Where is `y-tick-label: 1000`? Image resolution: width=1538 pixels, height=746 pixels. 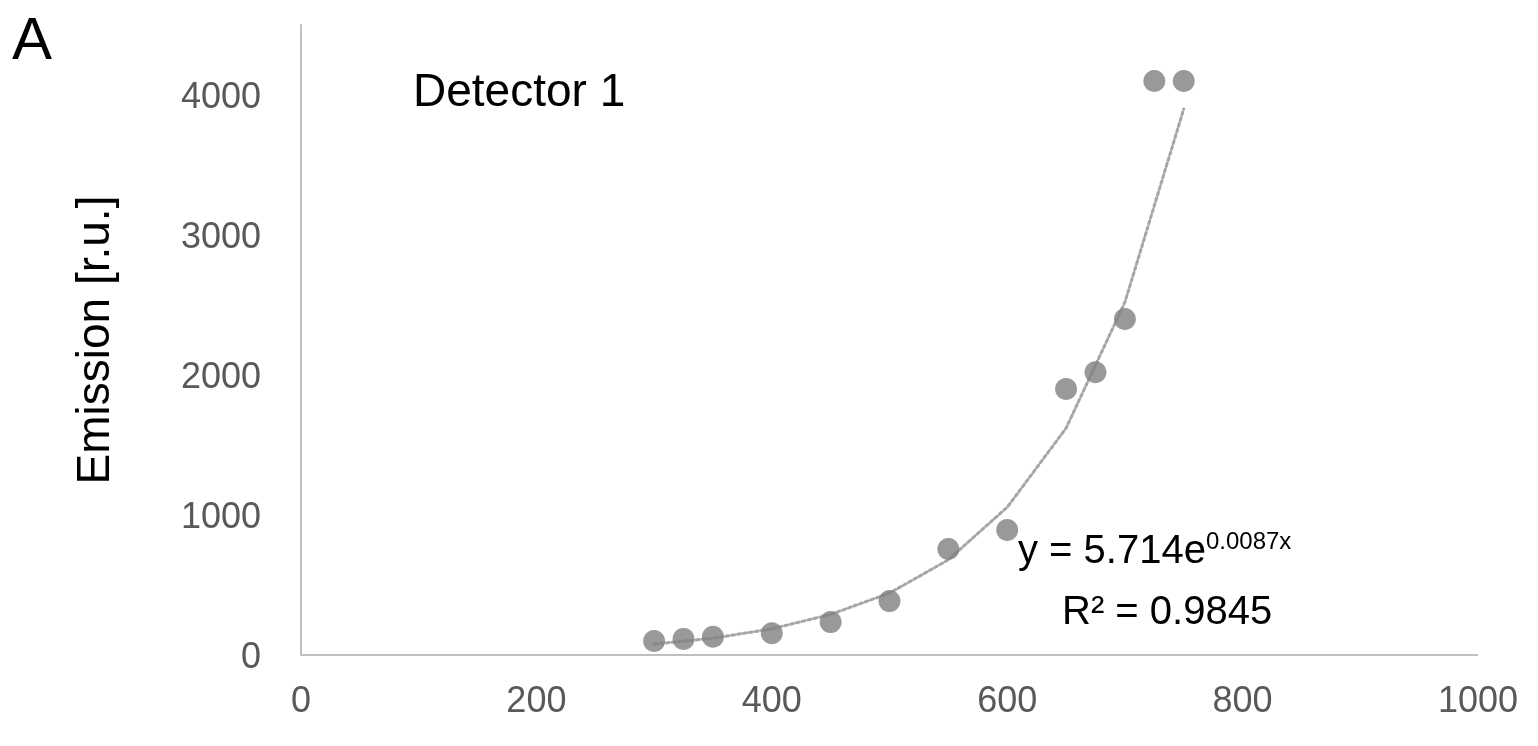
y-tick-label: 1000 is located at coordinates (220, 515).